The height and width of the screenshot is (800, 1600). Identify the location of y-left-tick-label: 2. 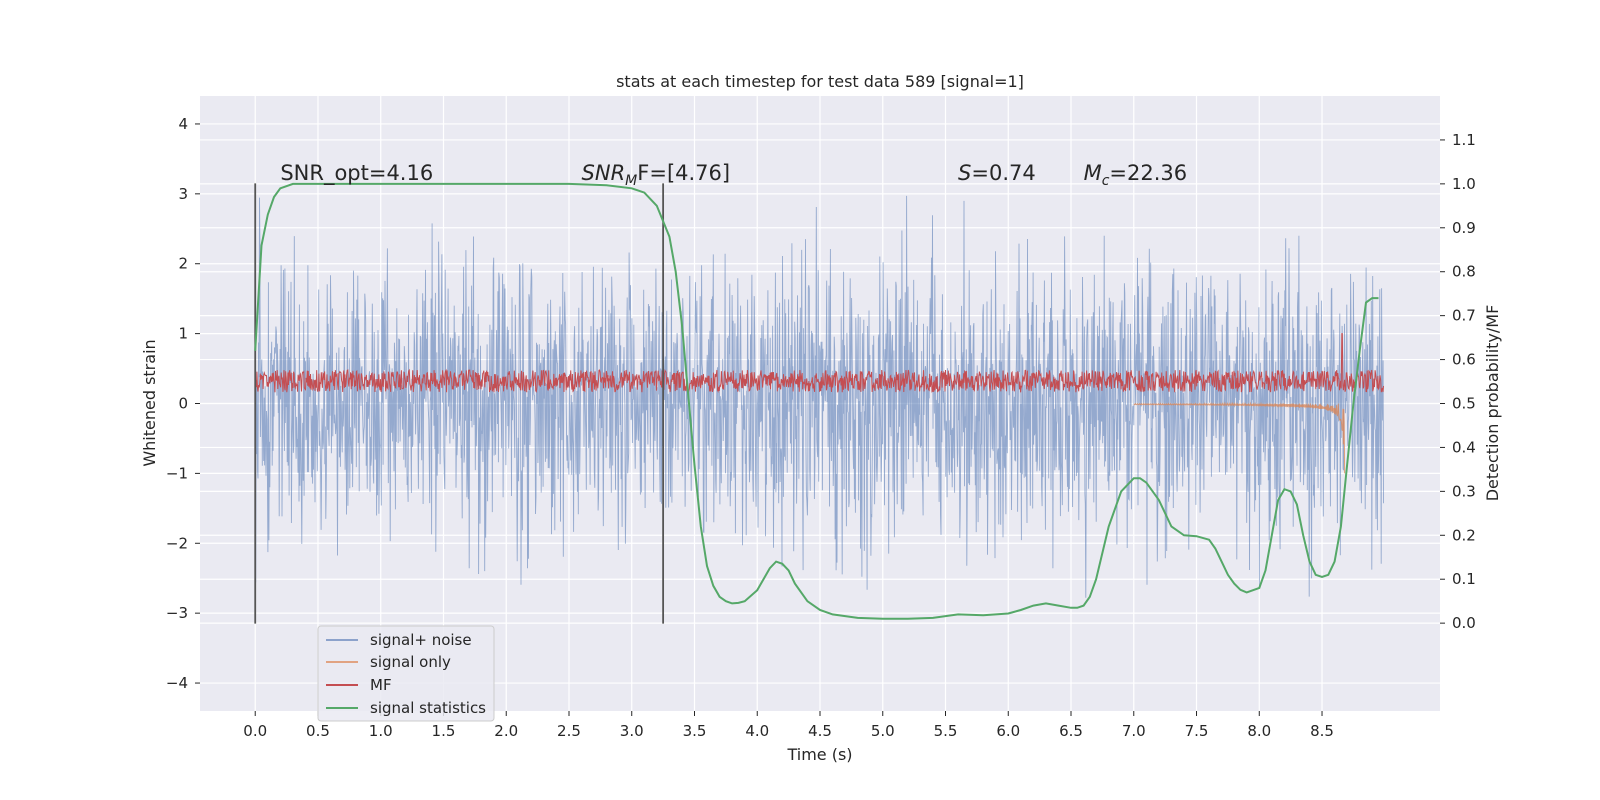
(183, 264).